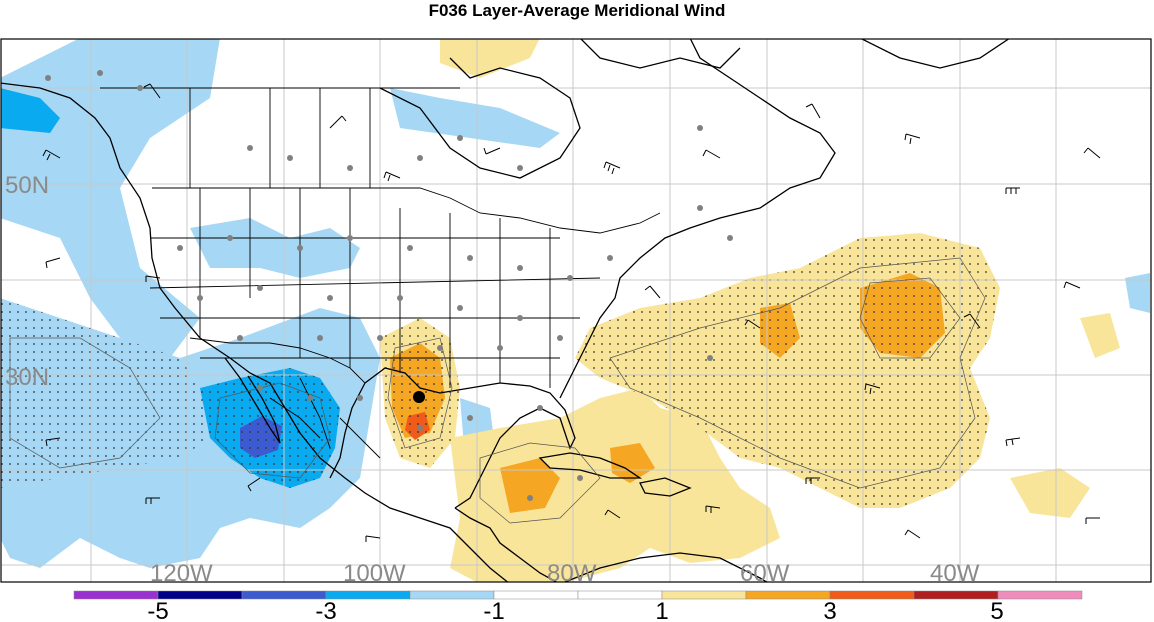 The height and width of the screenshot is (622, 1154). I want to click on coast-central-am, so click(506, 544).